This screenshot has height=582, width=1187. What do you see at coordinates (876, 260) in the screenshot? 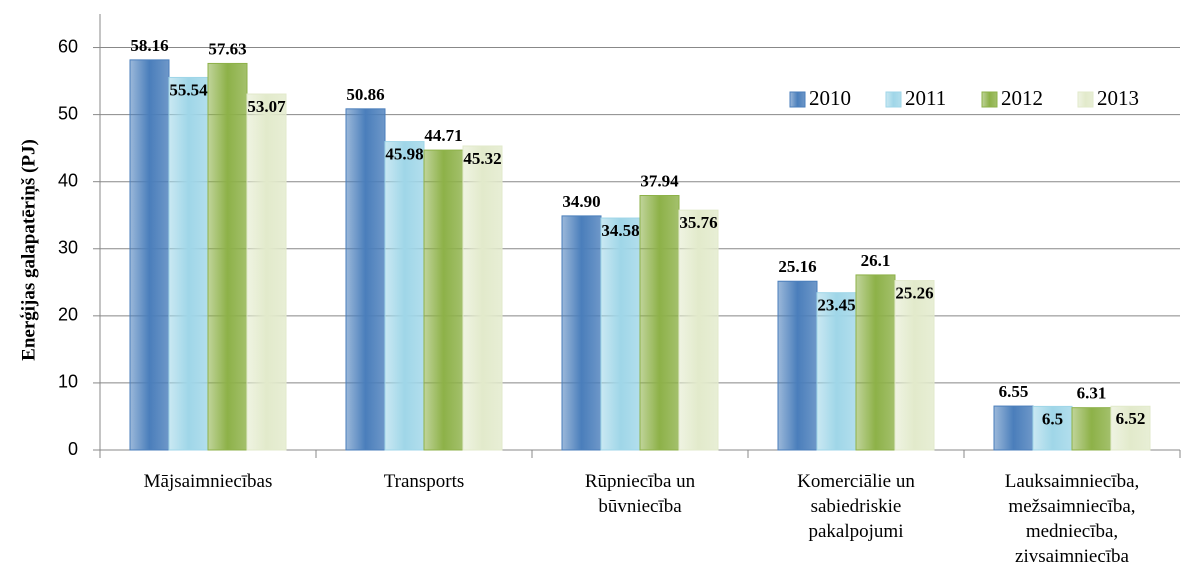
I see `value-label: 26.1` at bounding box center [876, 260].